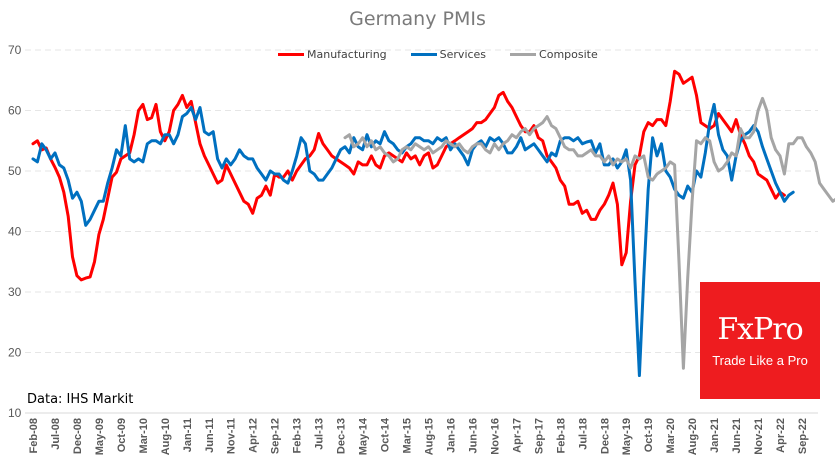 This screenshot has height=470, width=835. I want to click on x-tick-label: Mar-15, so click(408, 435).